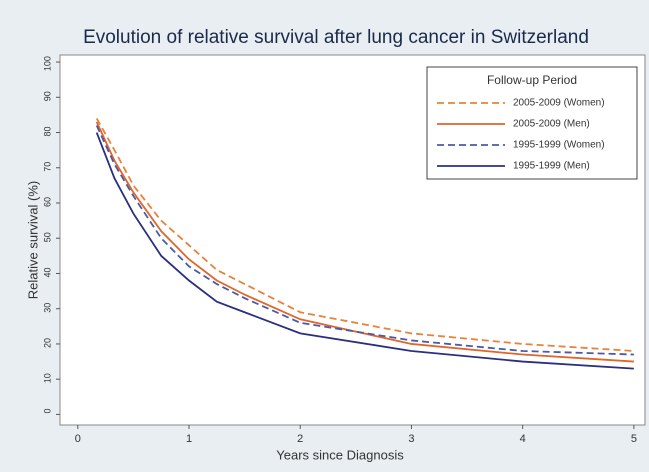 The width and height of the screenshot is (649, 472). I want to click on x-tick-label: 0, so click(78, 439).